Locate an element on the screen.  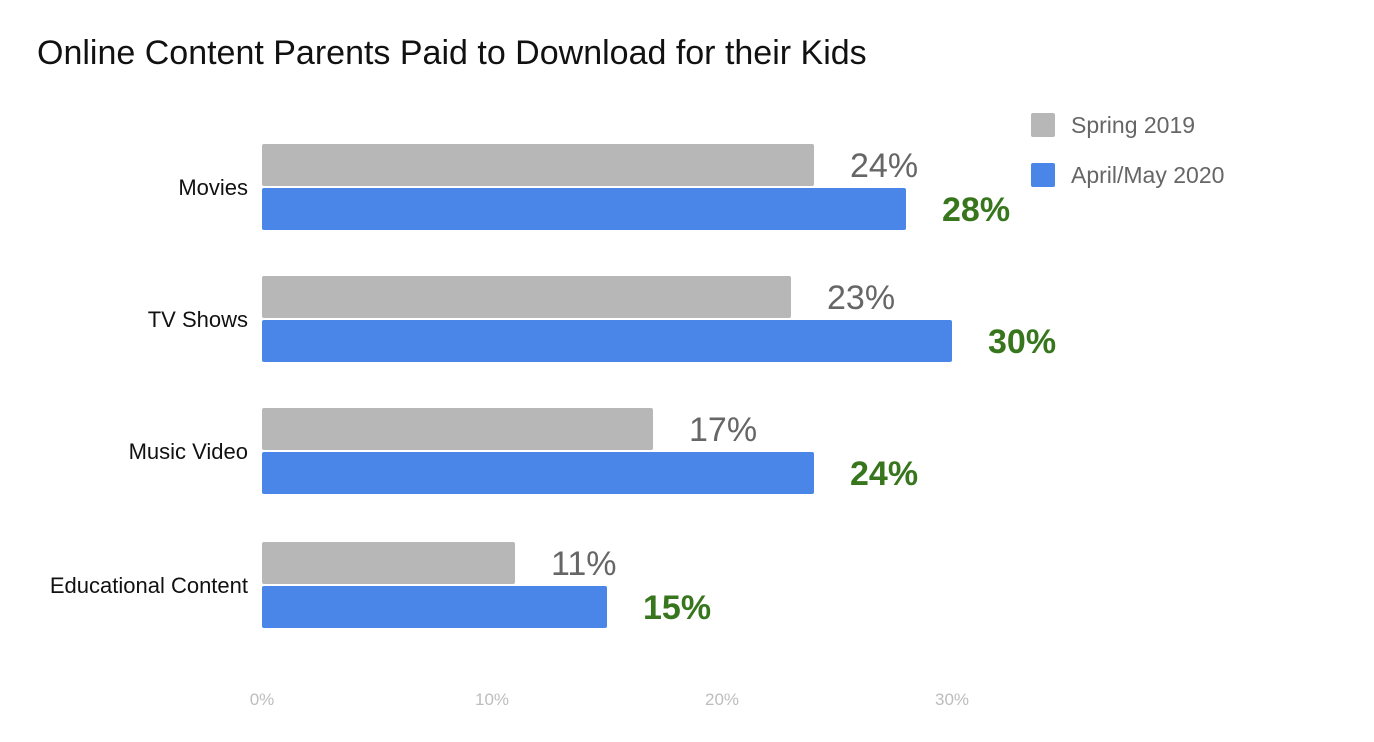
legend-label-april-may-2020: April/May 2020 is located at coordinates (1148, 174).